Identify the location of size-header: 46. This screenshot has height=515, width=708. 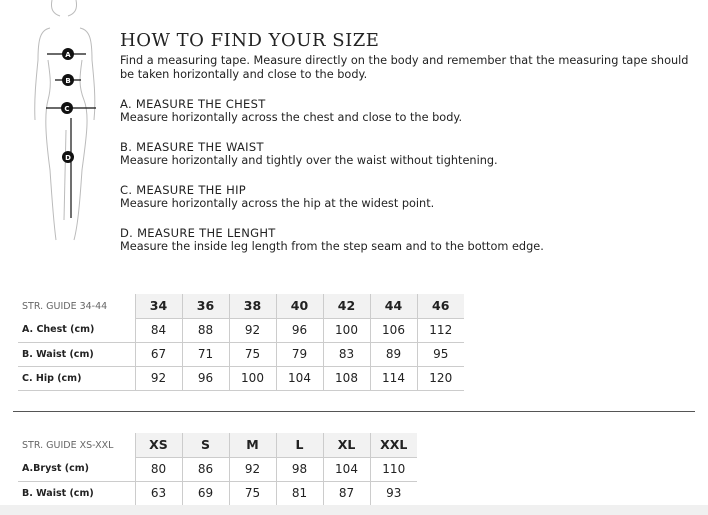
(440, 306).